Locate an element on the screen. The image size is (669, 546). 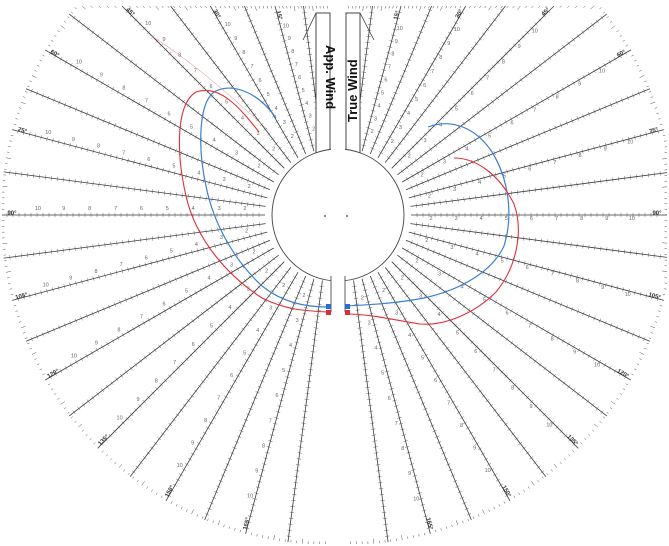
apparent-wind-curve-right is located at coordinates (427, 215).